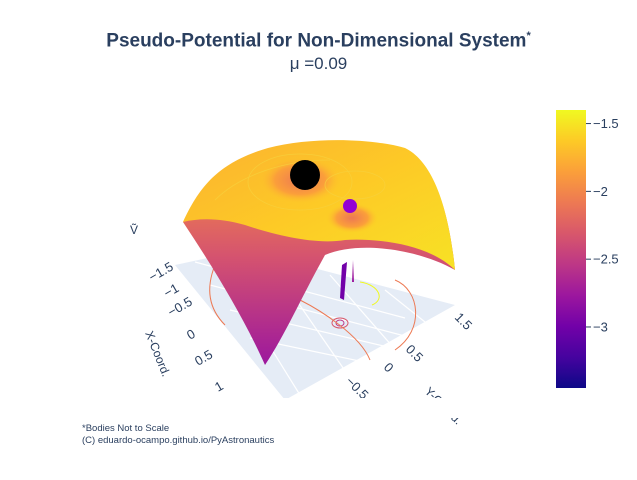  I want to click on secondary-spike, so click(353, 271).